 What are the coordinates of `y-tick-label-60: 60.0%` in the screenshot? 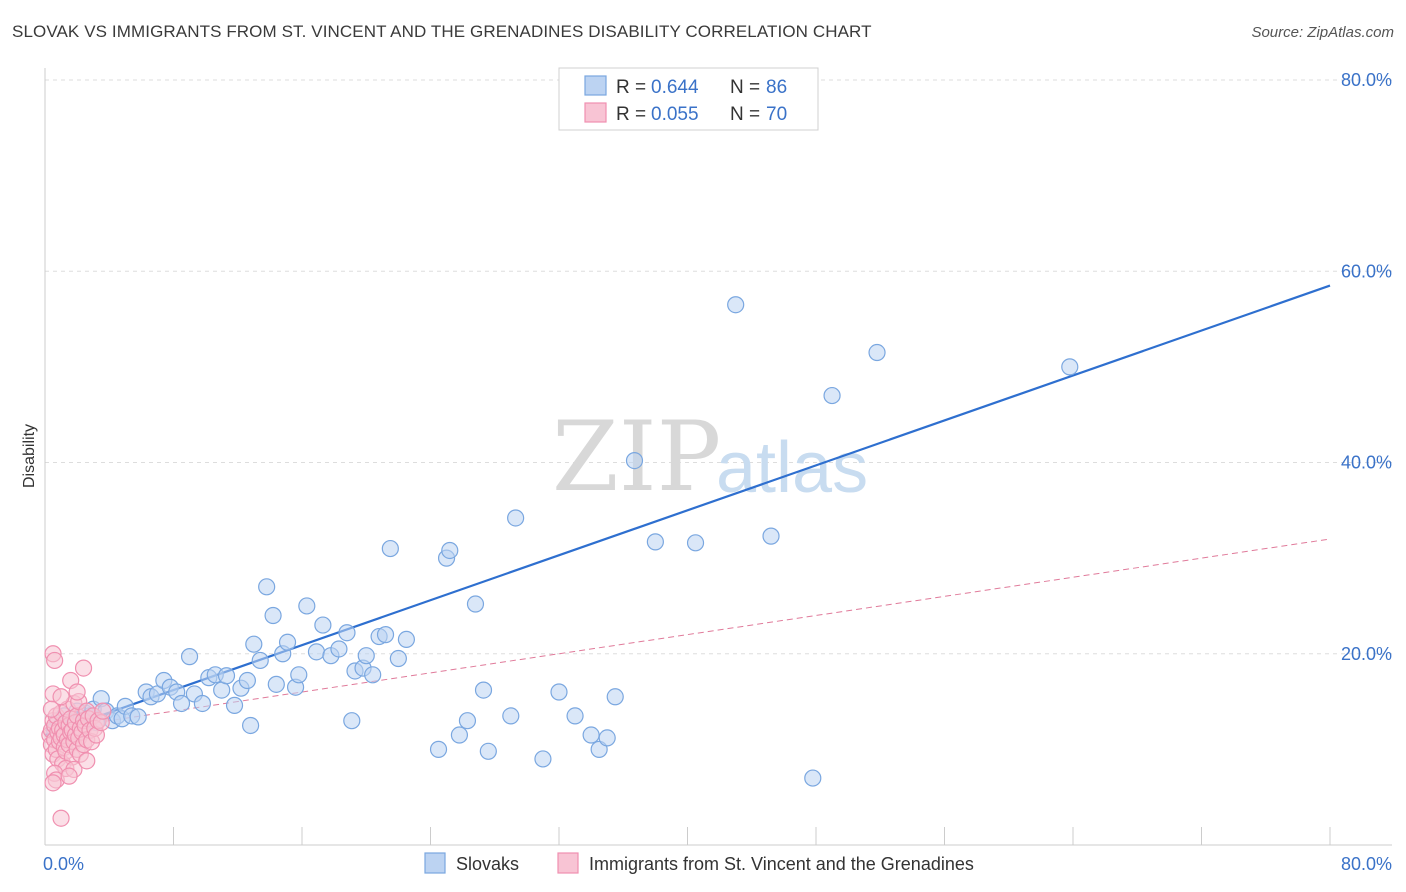 It's located at (1366, 271).